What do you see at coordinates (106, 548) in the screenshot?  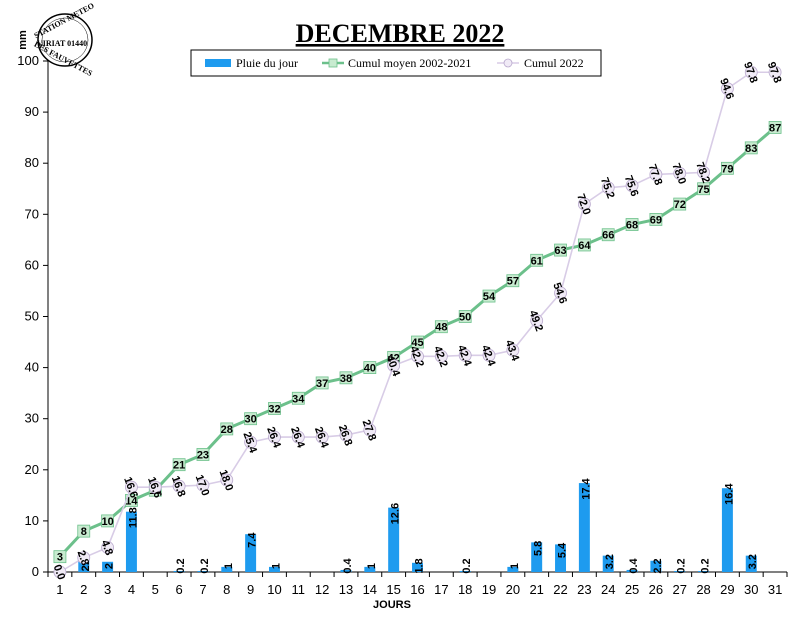 I see `cumul-2022-label: 4.8` at bounding box center [106, 548].